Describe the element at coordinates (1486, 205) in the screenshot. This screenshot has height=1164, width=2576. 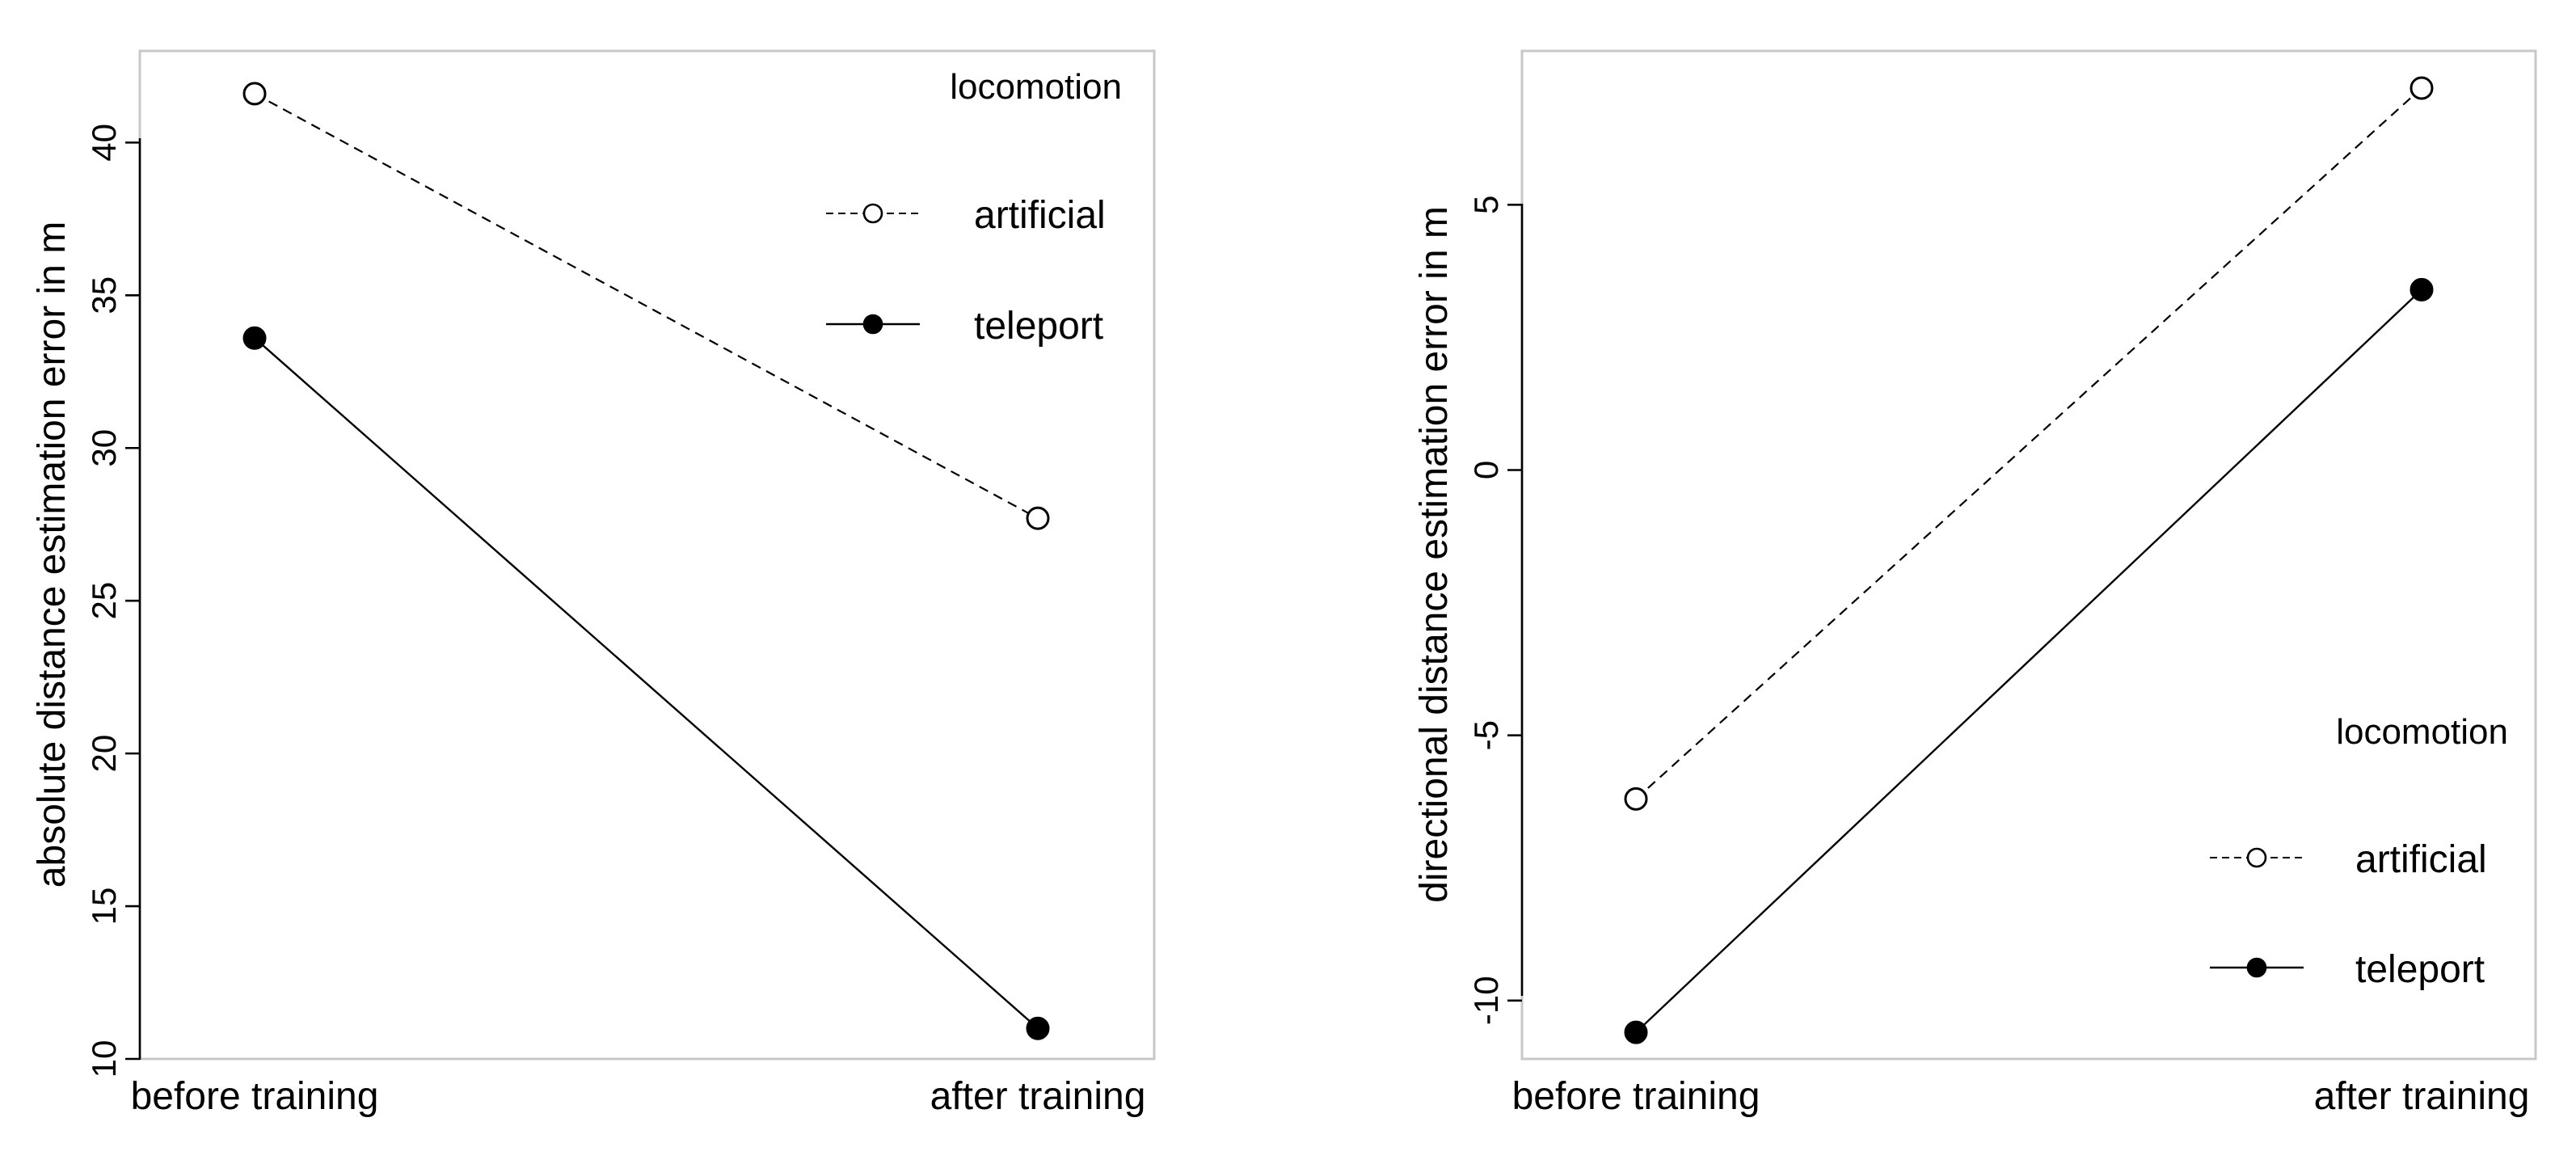
I see `y-tick-label: 5` at that location.